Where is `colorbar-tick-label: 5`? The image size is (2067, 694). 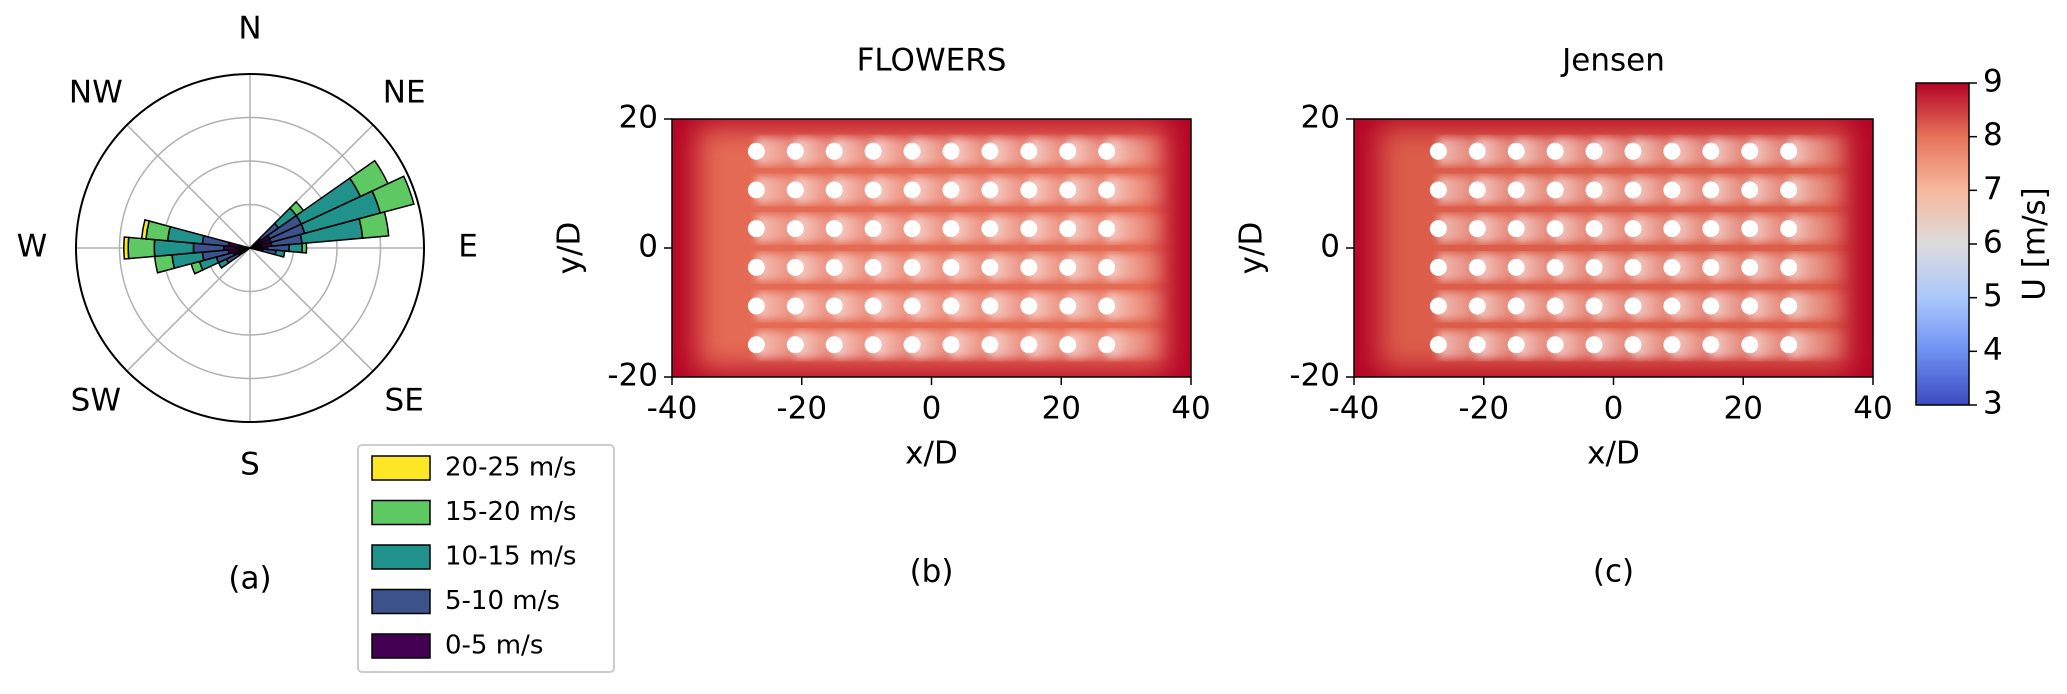 colorbar-tick-label: 5 is located at coordinates (1993, 296).